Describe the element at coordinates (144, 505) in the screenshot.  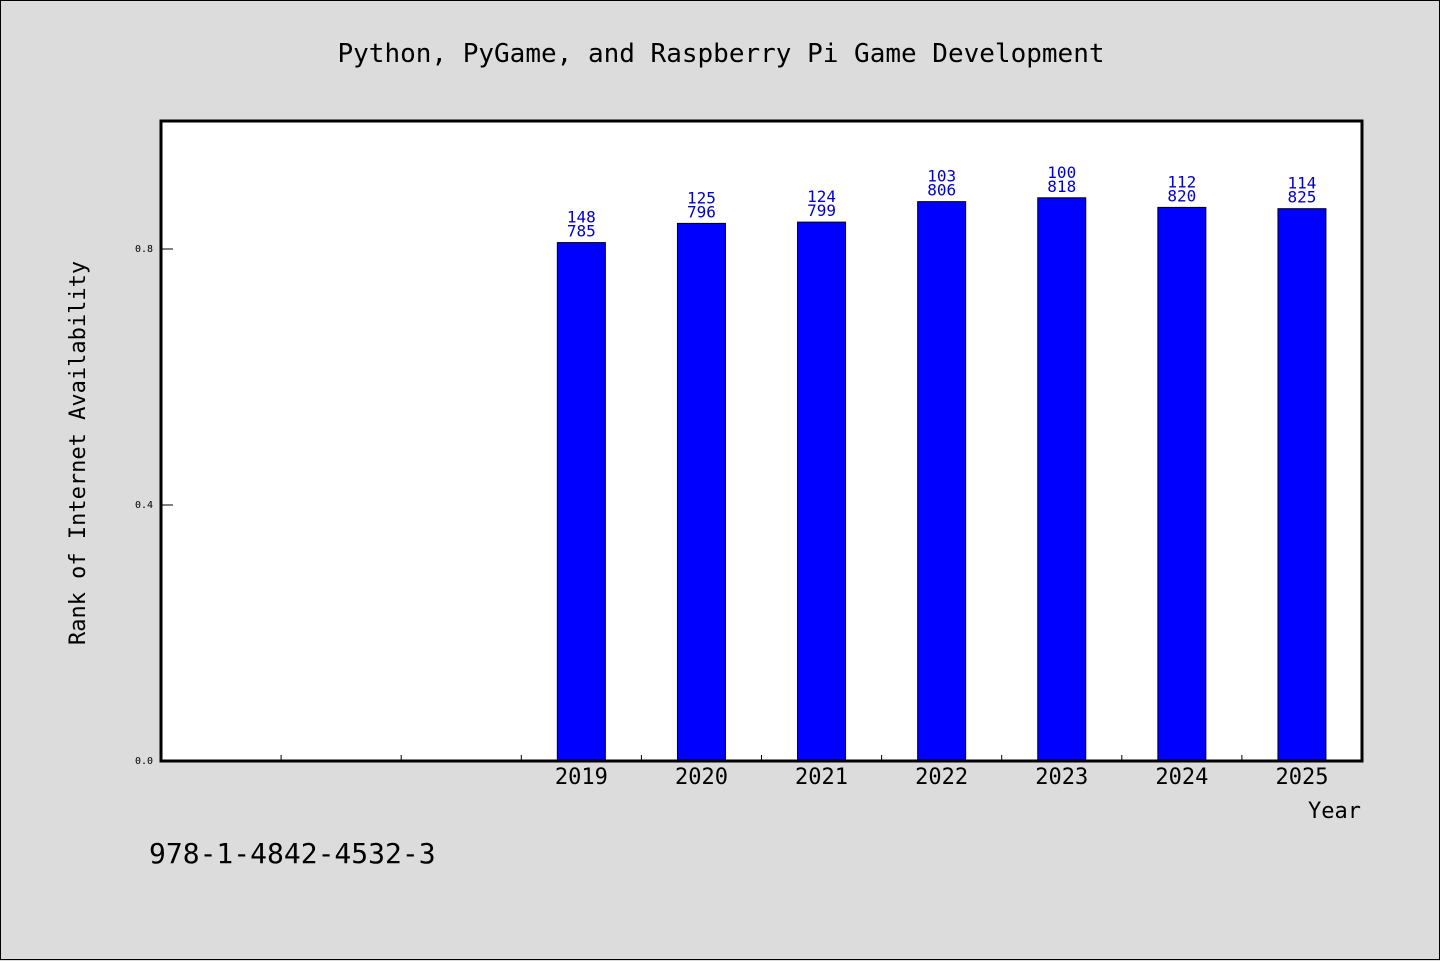
I see `y-tick-label: 0.4` at that location.